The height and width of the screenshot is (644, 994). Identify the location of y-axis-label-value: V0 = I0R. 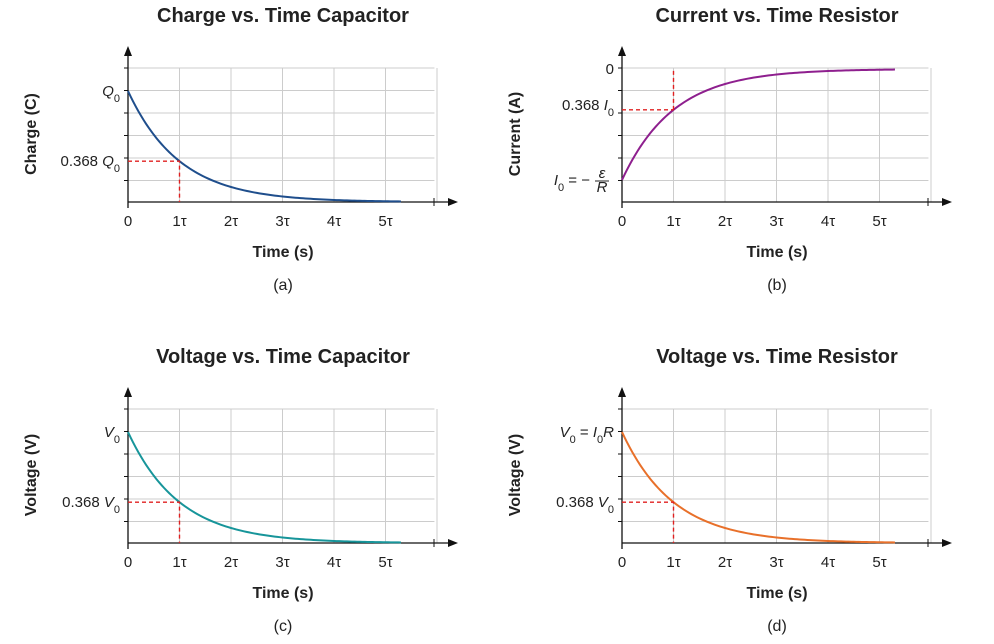
(587, 435).